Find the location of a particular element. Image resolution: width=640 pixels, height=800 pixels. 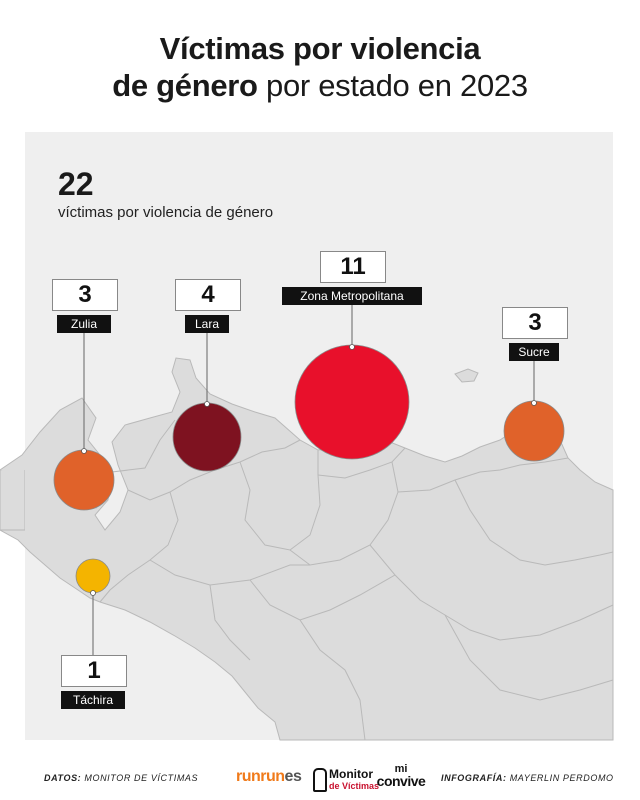

anchor-dot-lara is located at coordinates (207, 404).